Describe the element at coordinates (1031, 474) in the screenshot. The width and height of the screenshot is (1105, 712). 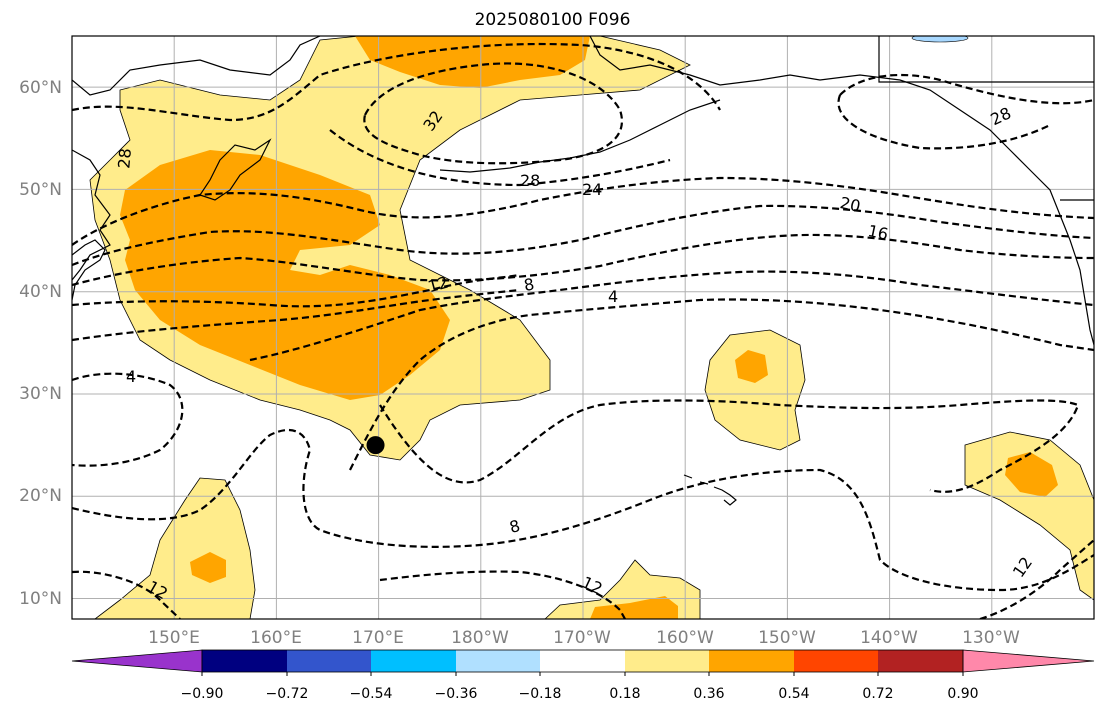
I see `east-orange-core` at that location.